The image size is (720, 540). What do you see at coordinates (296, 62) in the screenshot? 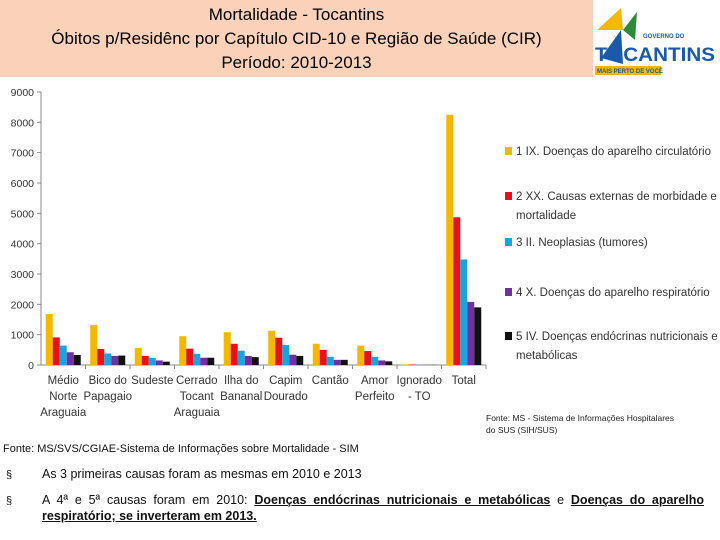
I see `period-label: Período: 2010-2013` at bounding box center [296, 62].